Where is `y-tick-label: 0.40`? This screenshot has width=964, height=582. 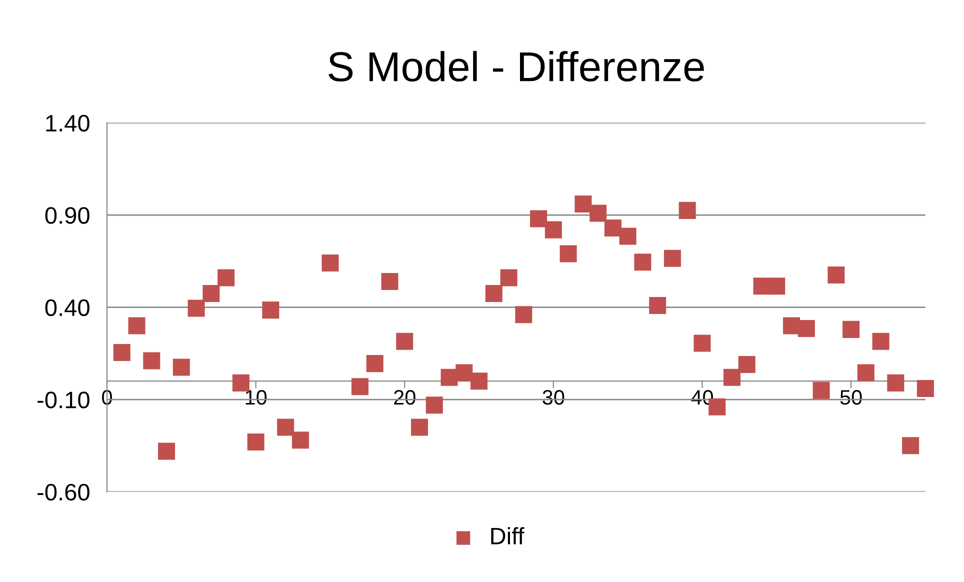 y-tick-label: 0.40 is located at coordinates (67, 307).